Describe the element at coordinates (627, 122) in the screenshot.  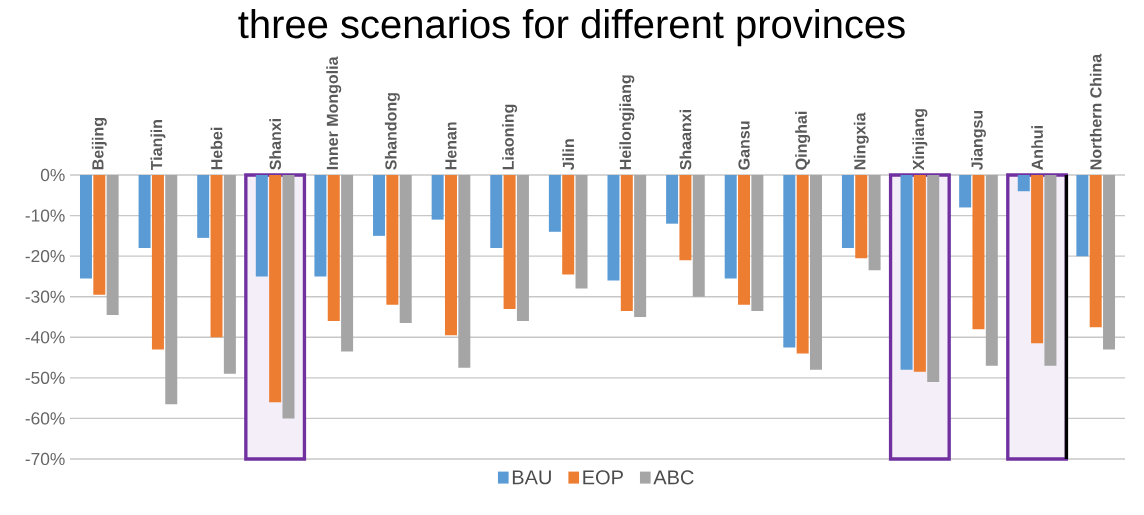
I see `x-tick-label: Heilongjiang` at that location.